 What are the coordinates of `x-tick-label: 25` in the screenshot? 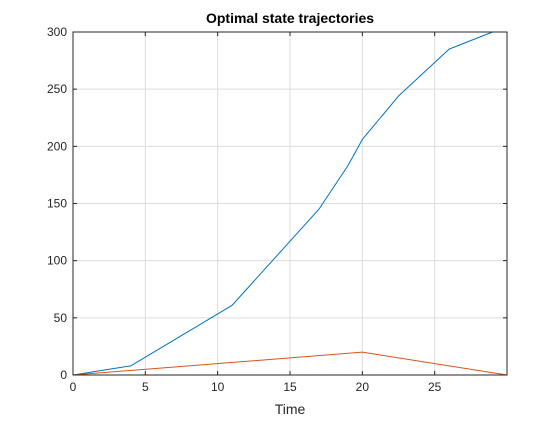 It's located at (435, 387).